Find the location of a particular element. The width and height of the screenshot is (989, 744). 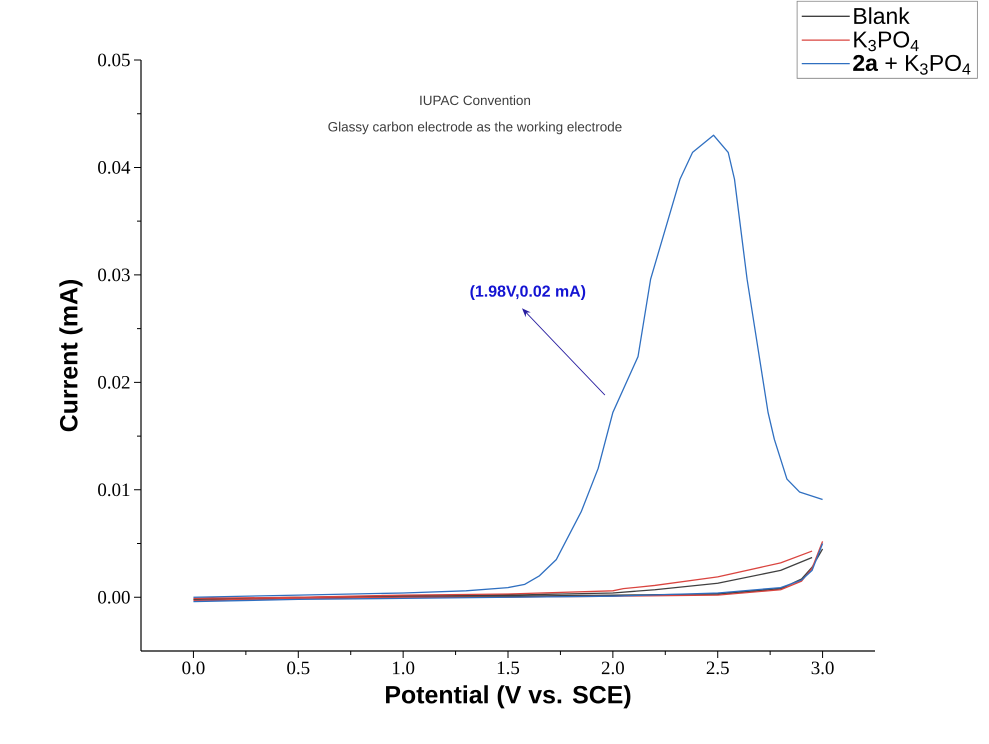

y-tick-label: 0.03 is located at coordinates (114, 275).